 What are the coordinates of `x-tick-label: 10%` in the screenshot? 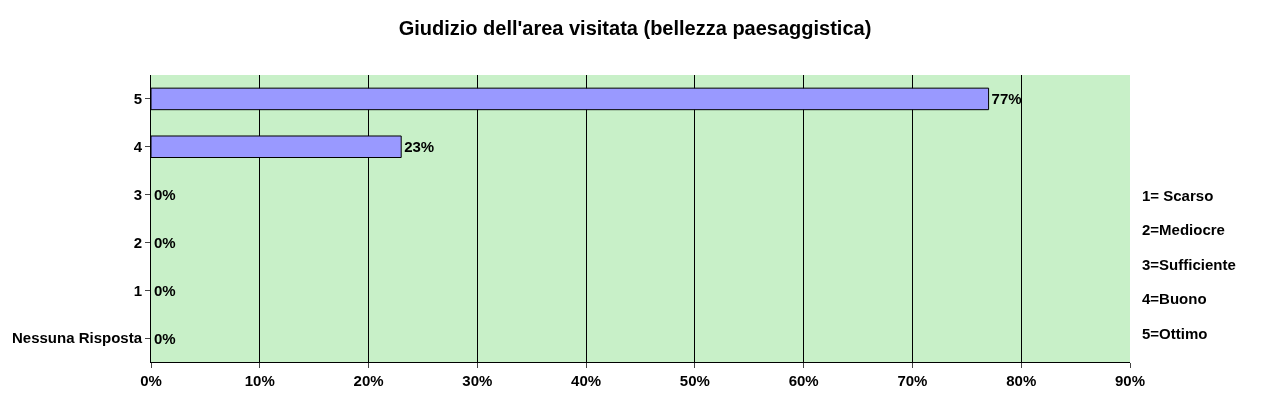 It's located at (259, 380).